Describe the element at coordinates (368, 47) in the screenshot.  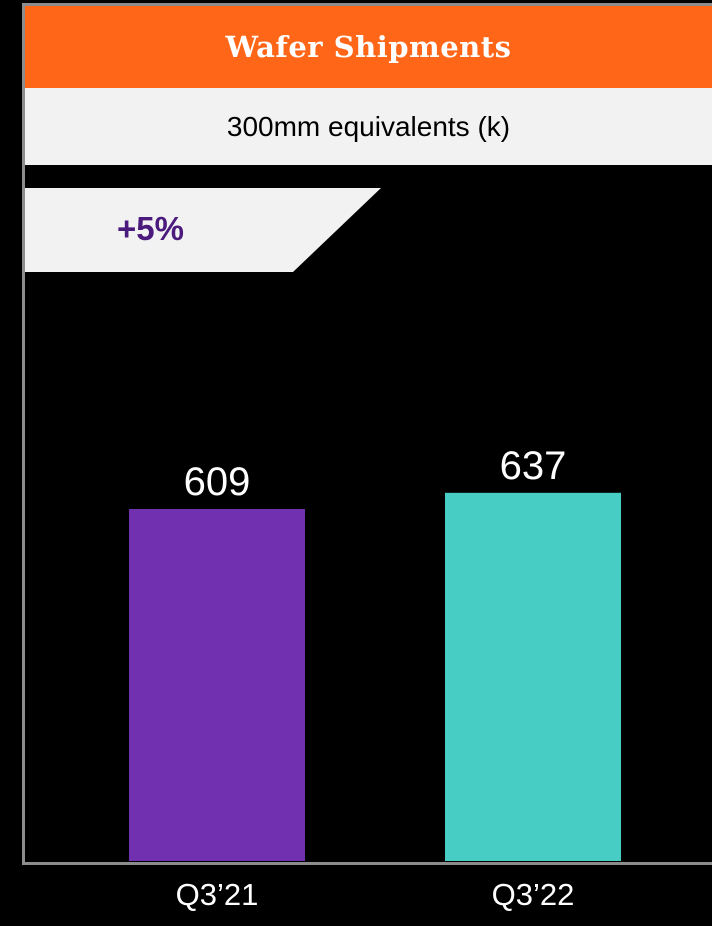
I see `chart-title: Wafer Shipments` at that location.